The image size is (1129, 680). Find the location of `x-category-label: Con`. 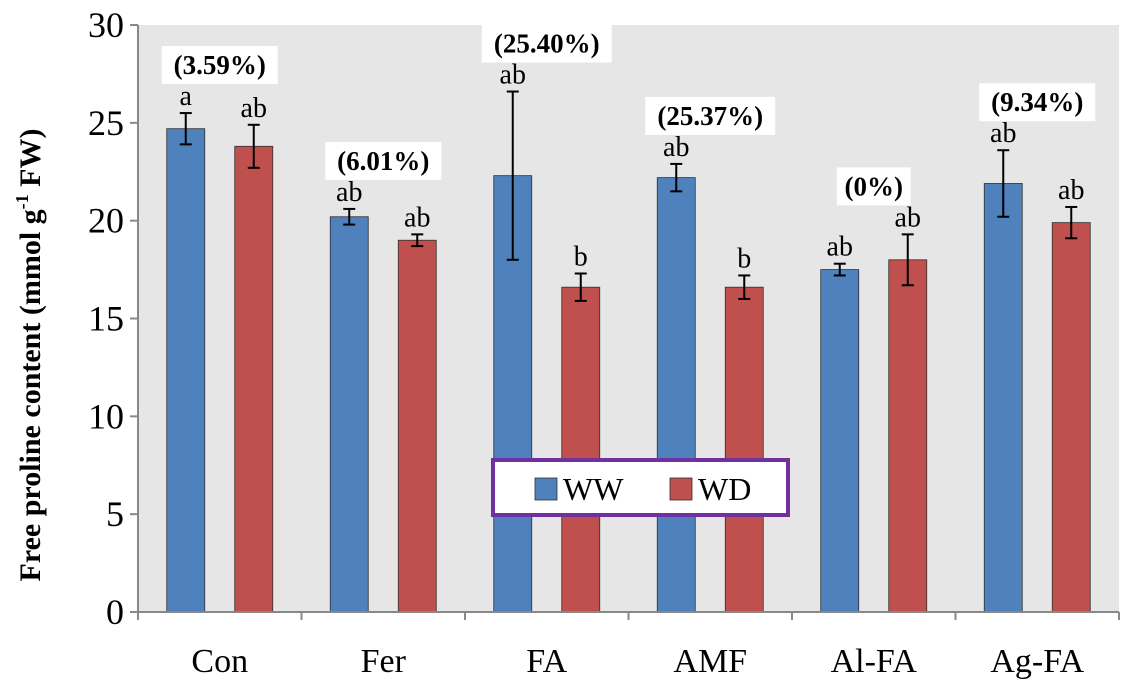

x-category-label: Con is located at coordinates (219, 661).